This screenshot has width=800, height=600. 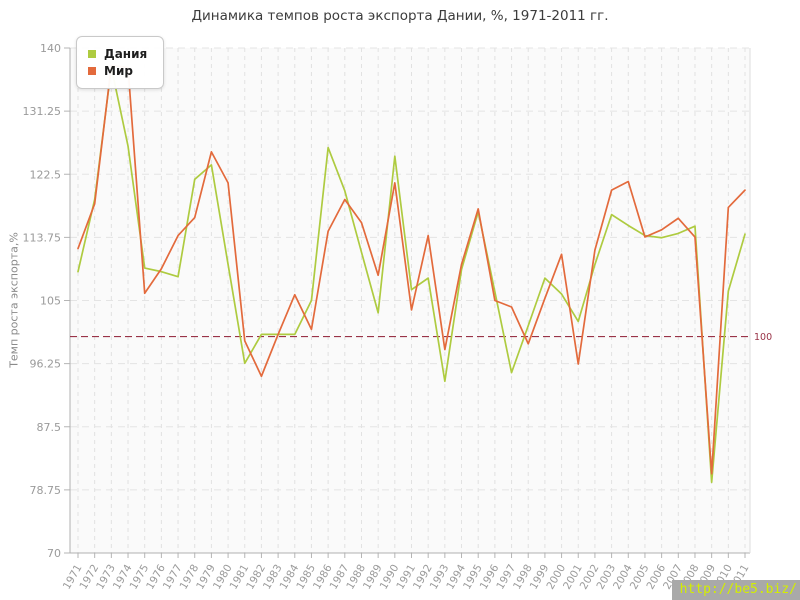 What do you see at coordinates (735, 590) in the screenshot?
I see `watermark-link: http://be5.biz/` at bounding box center [735, 590].